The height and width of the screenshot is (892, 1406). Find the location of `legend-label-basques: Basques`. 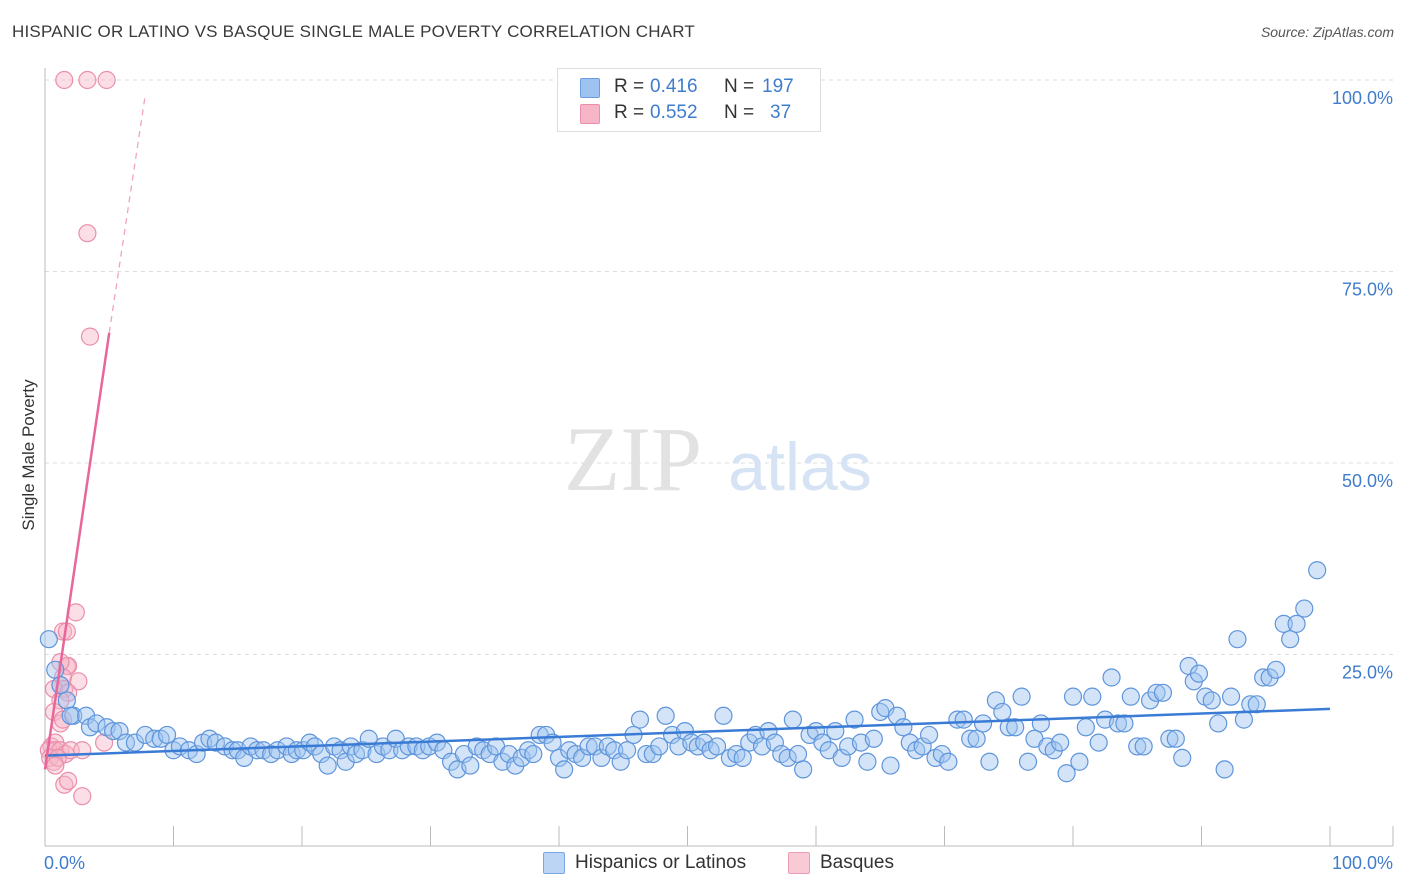

legend-label-basques: Basques is located at coordinates (857, 862).